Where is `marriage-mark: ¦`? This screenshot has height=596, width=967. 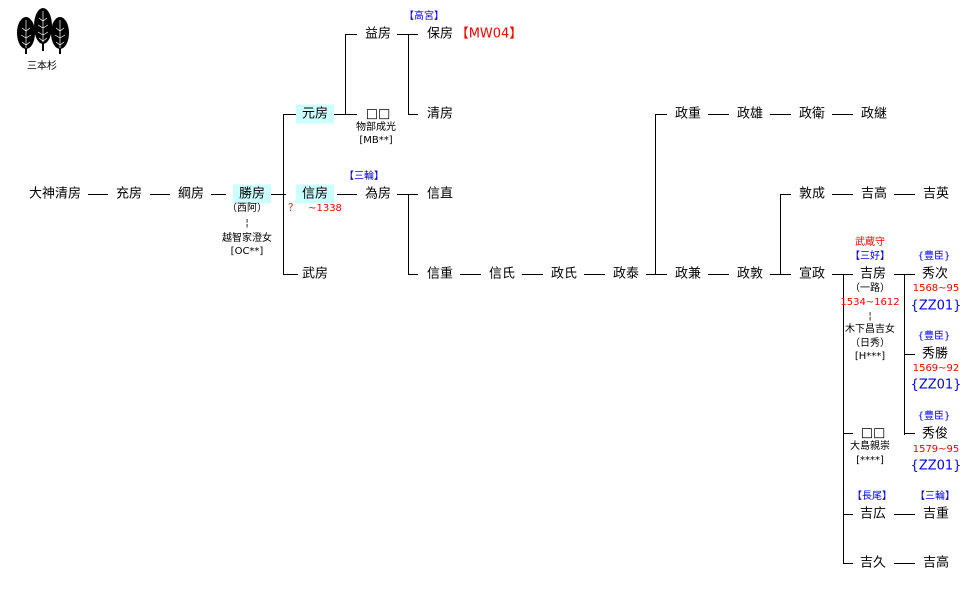
marriage-mark: ¦ is located at coordinates (870, 316).